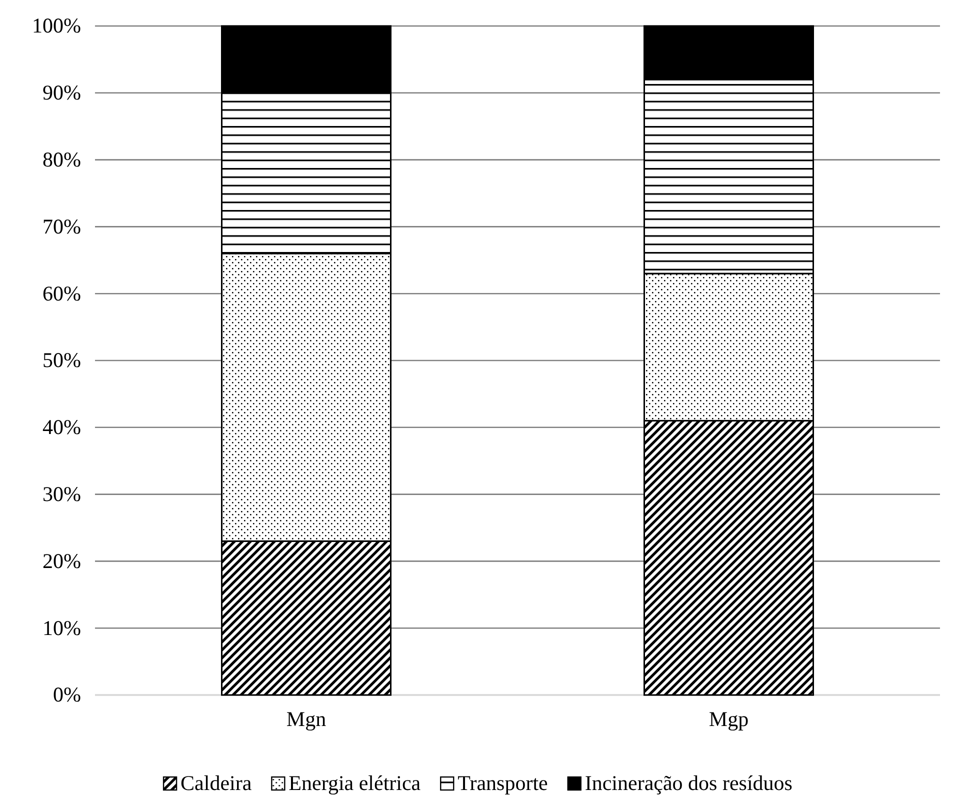 Image resolution: width=956 pixels, height=800 pixels. Describe the element at coordinates (56, 26) in the screenshot. I see `y-tick-label: 100%` at that location.